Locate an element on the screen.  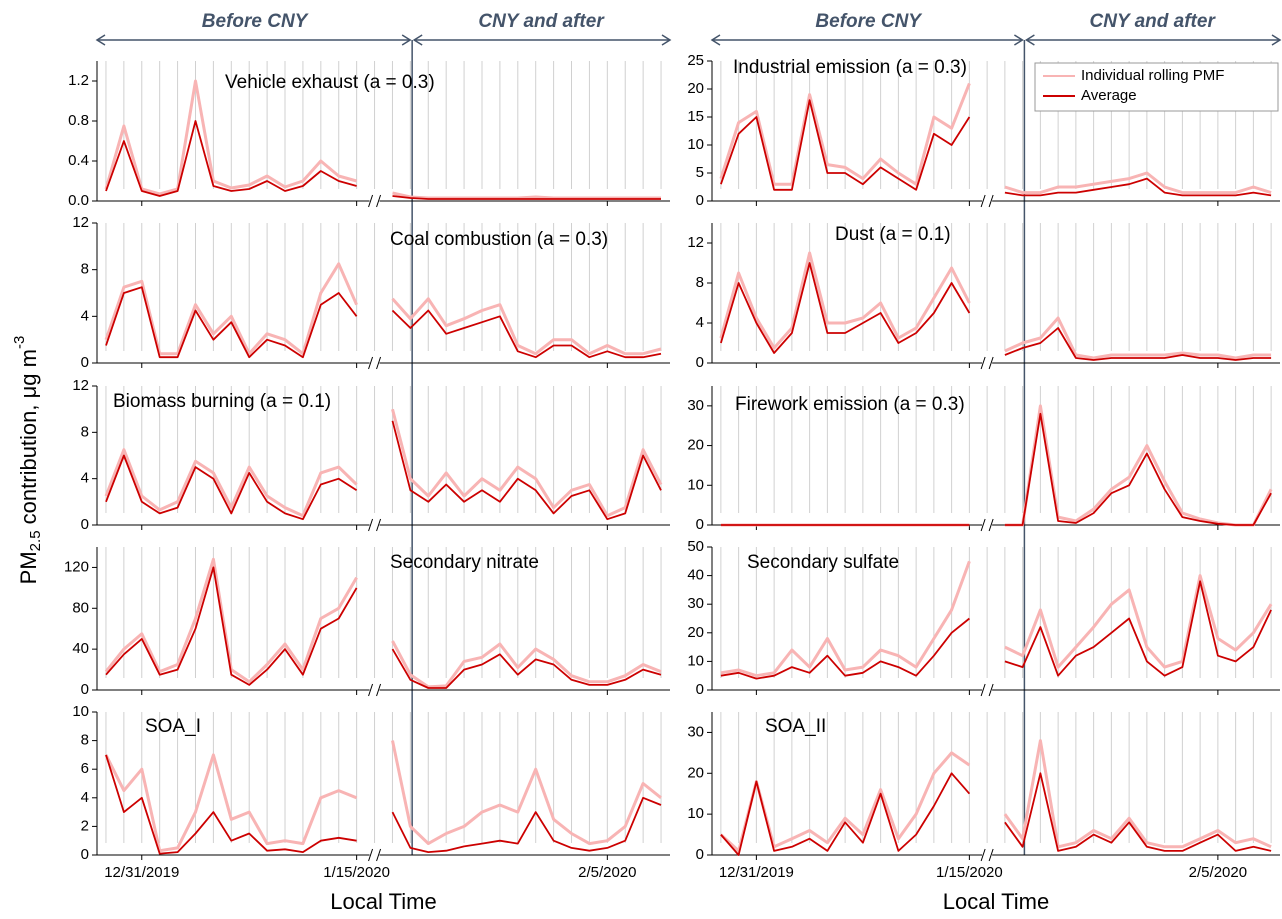
legend-box is located at coordinates (1156, 87).